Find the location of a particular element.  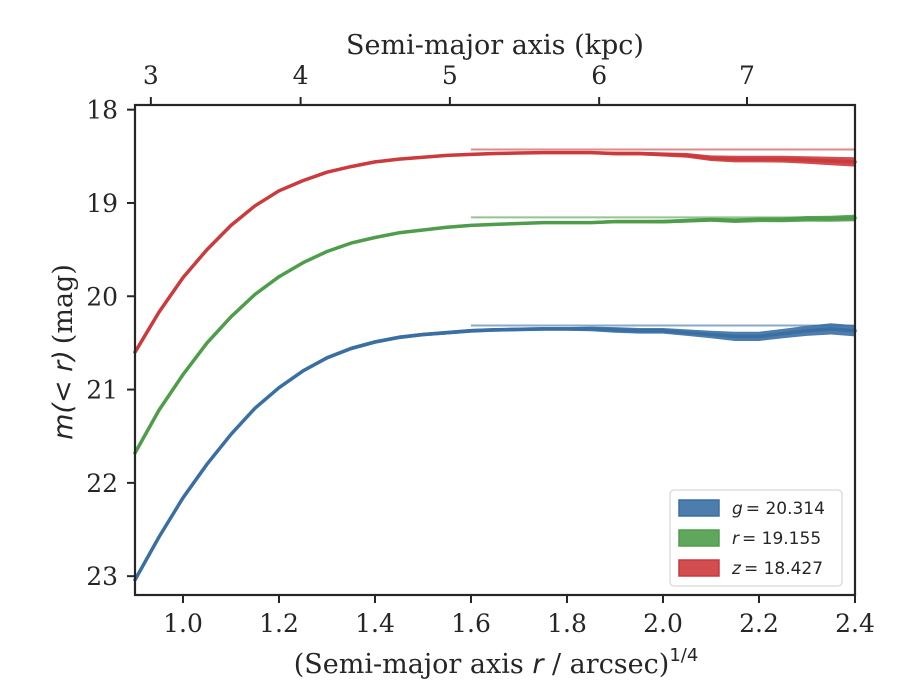

x-axis-label: (Semi-major axis r / arcsec)1/4 is located at coordinates (496, 662).